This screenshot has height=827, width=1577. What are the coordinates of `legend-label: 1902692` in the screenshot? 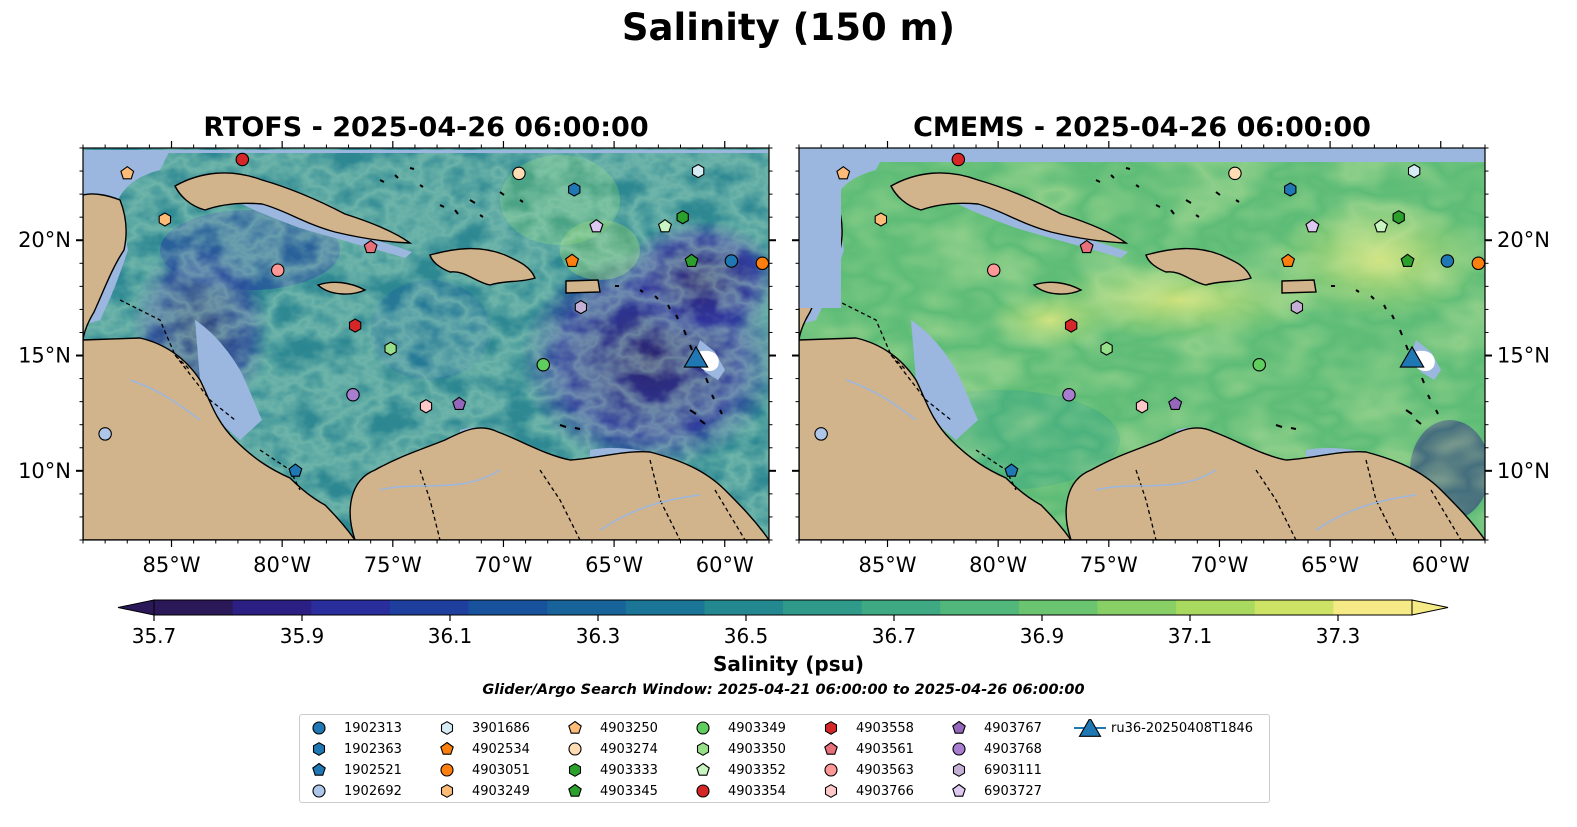 It's located at (373, 791).